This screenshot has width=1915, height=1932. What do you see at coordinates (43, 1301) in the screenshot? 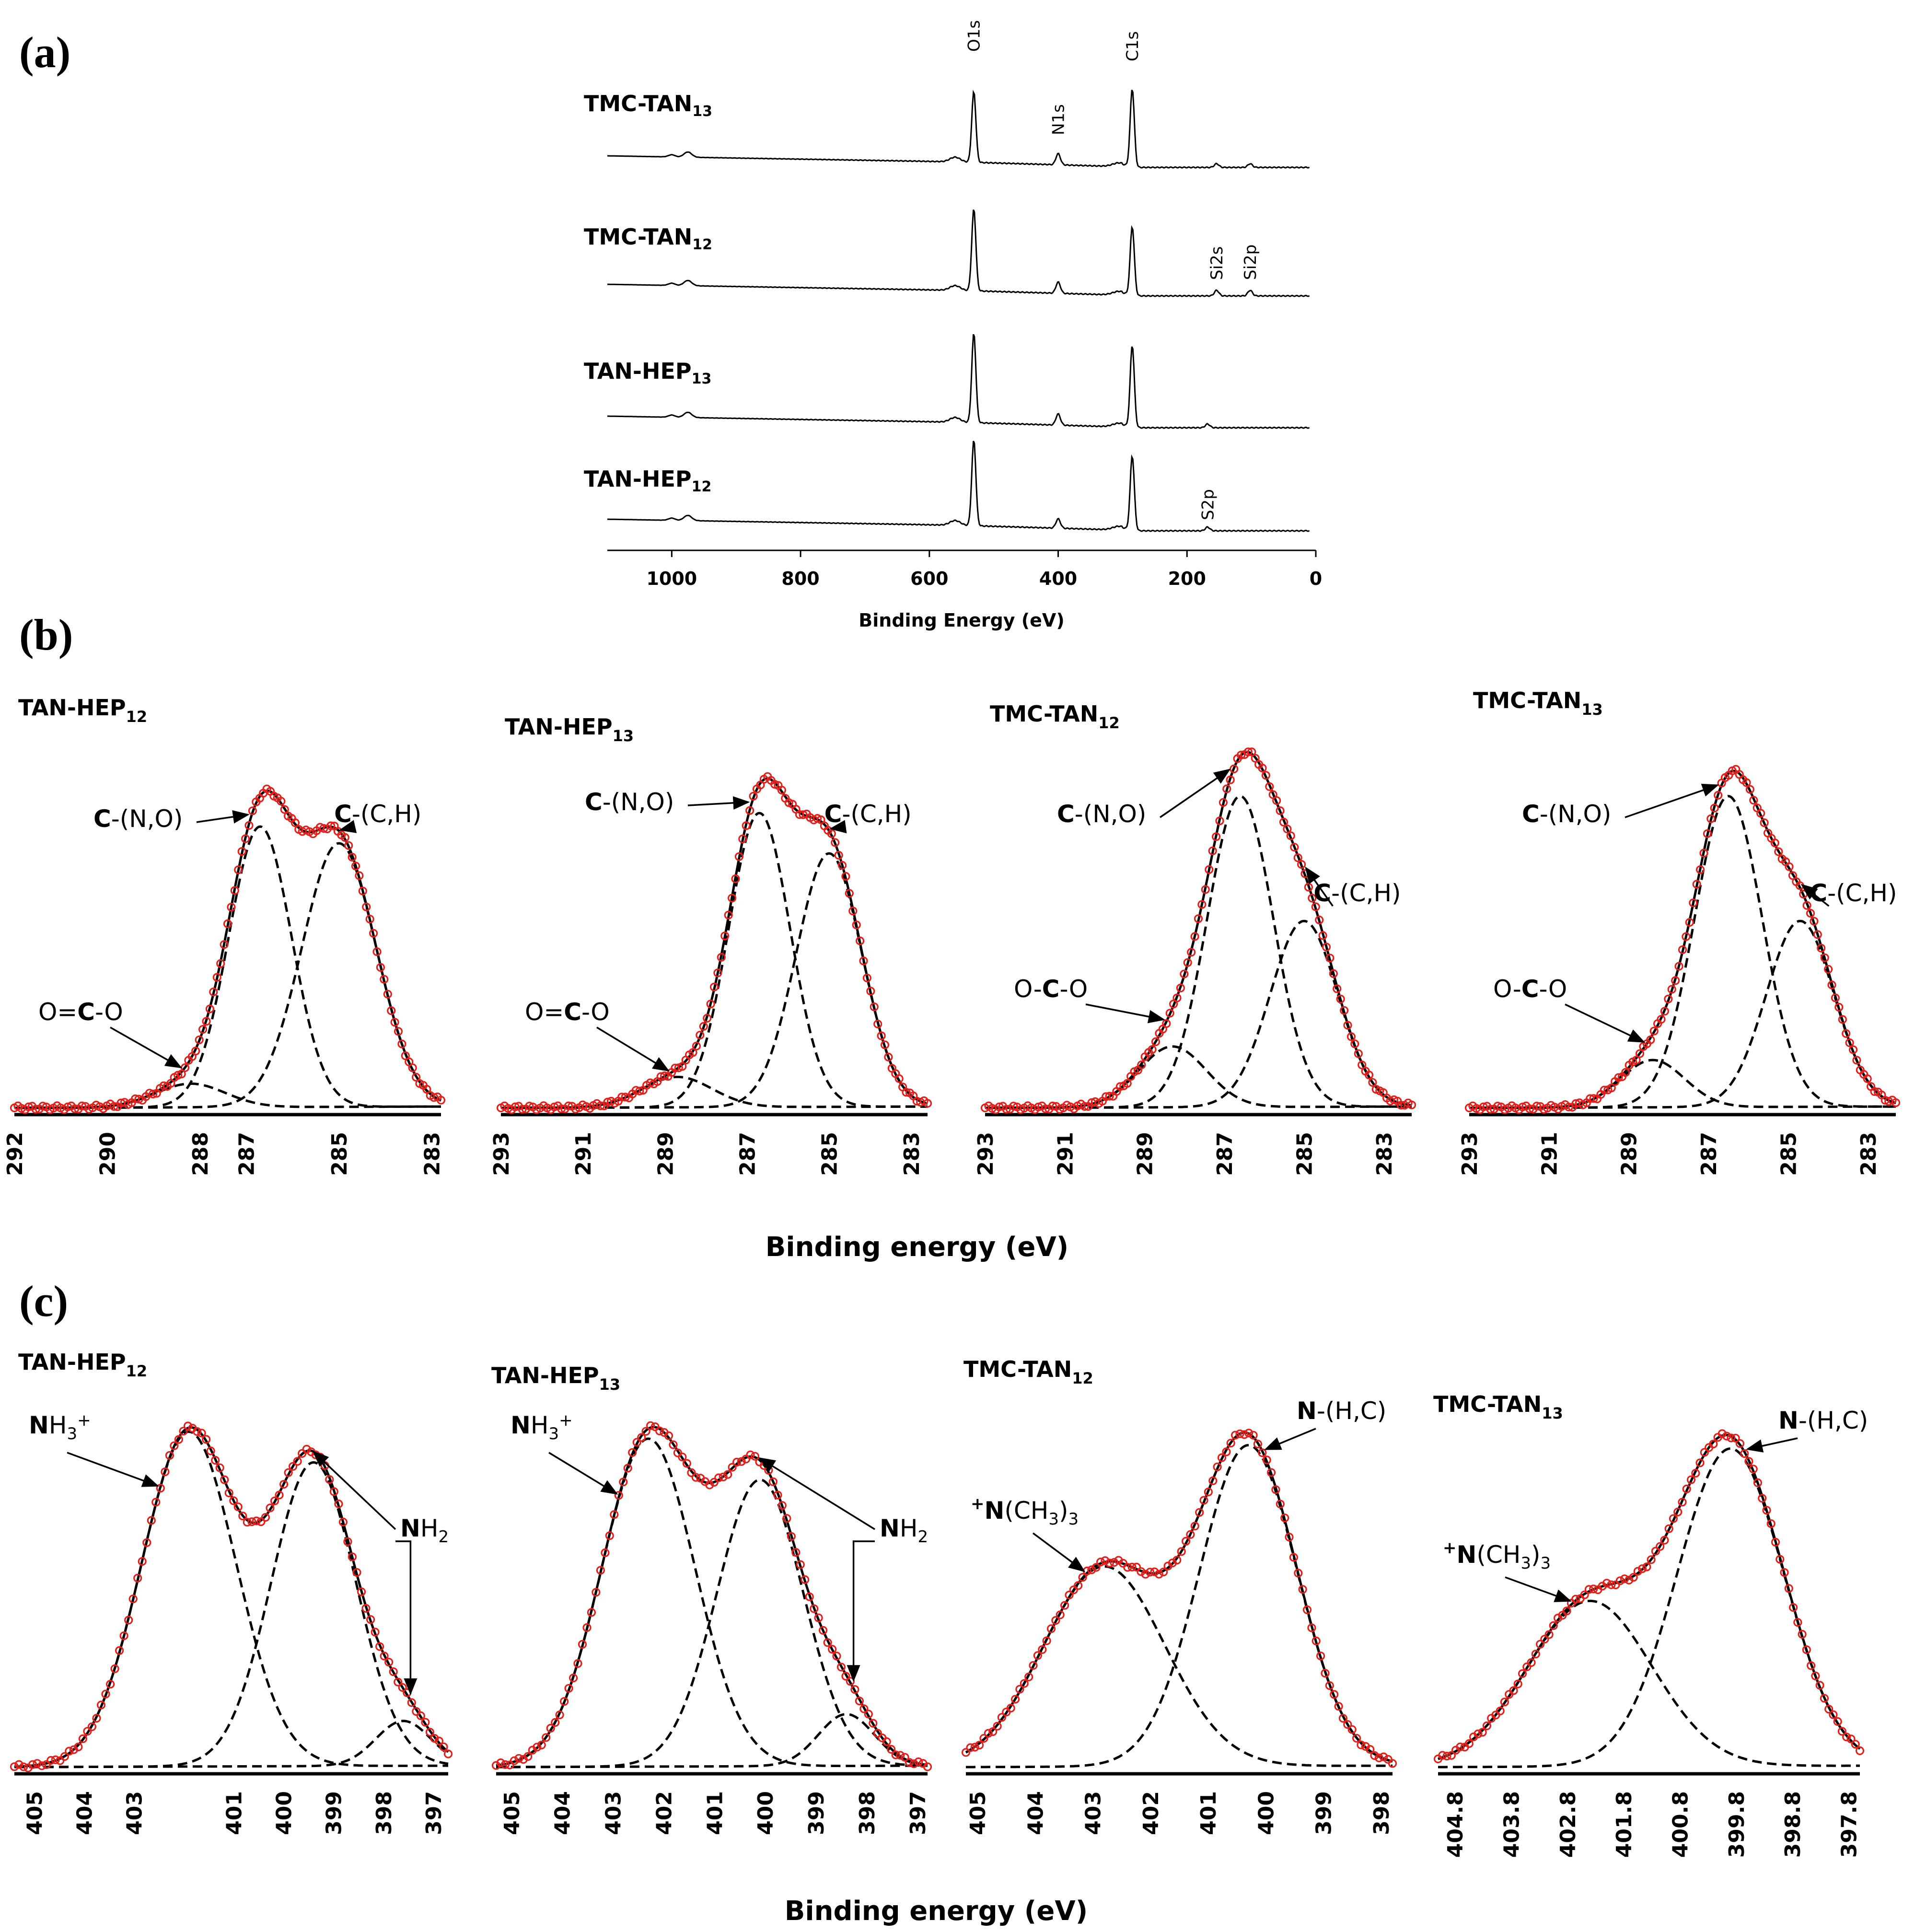
I see `panel-label-c: (c)` at bounding box center [43, 1301].